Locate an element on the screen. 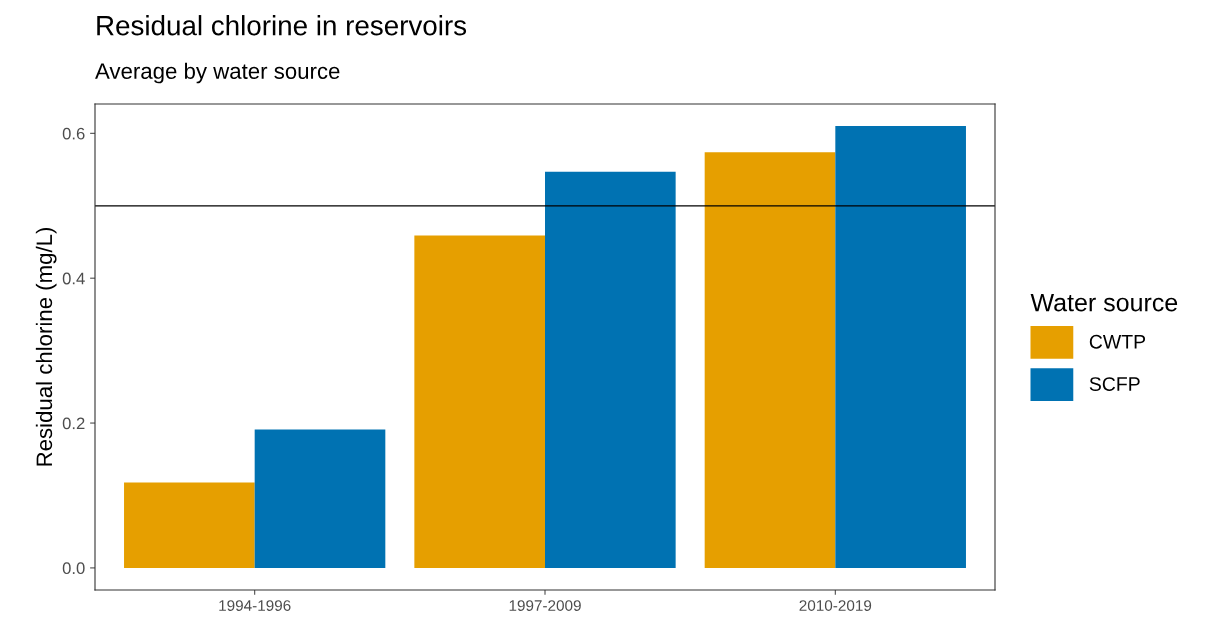 Image resolution: width=1225 pixels, height=620 pixels. x-tick-label: 1994-1996 is located at coordinates (255, 605).